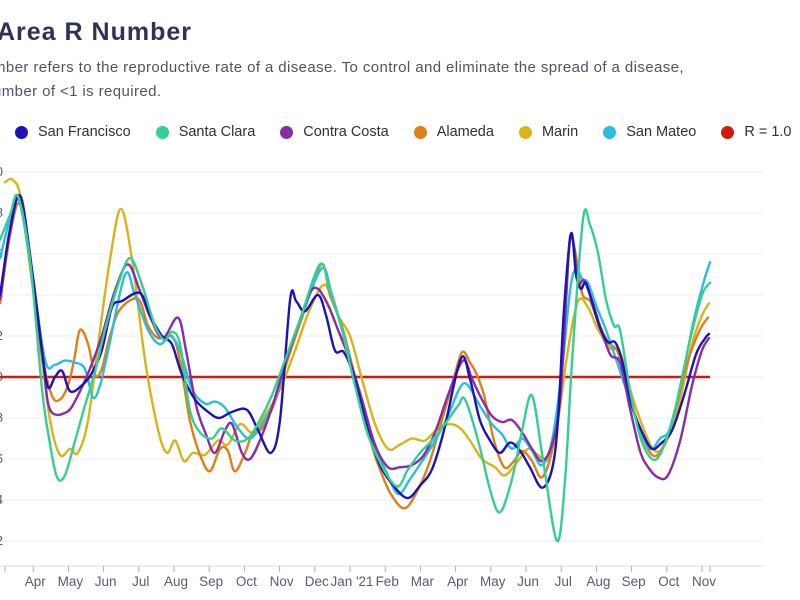  What do you see at coordinates (351, 581) in the screenshot?
I see `x-axis-label: Jan '21` at bounding box center [351, 581].